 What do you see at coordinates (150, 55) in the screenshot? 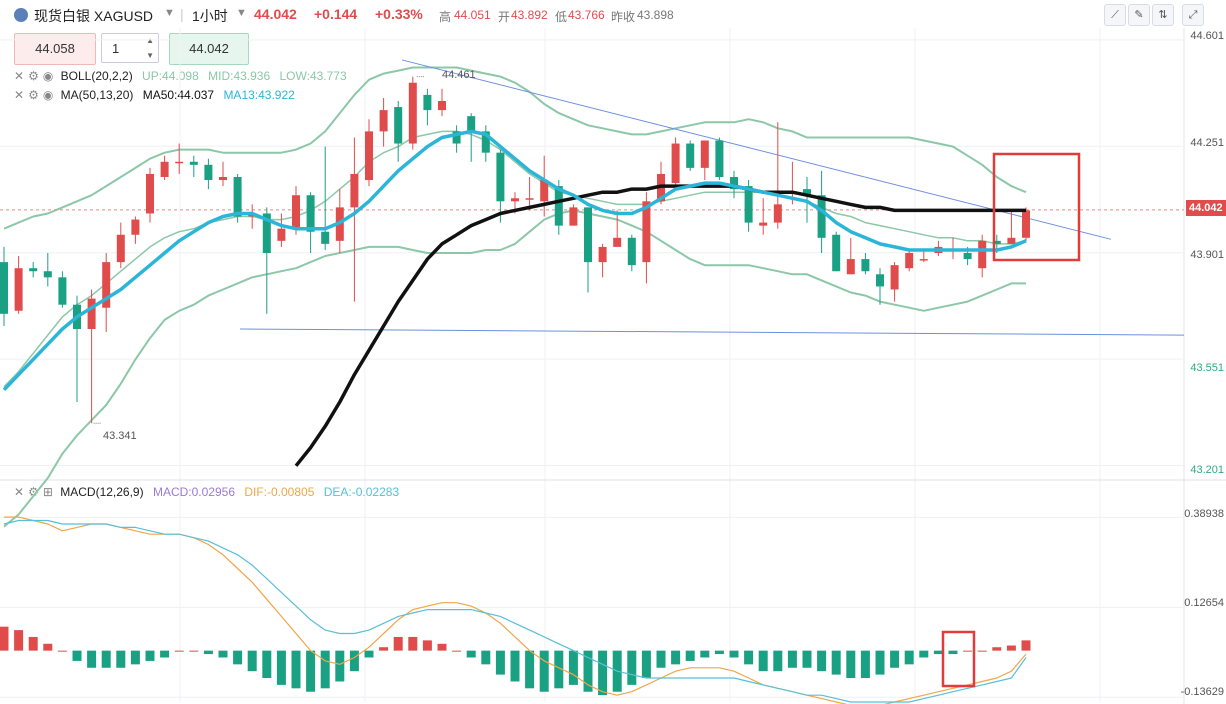
I see `stepper-down-icon: ▼` at bounding box center [150, 55].